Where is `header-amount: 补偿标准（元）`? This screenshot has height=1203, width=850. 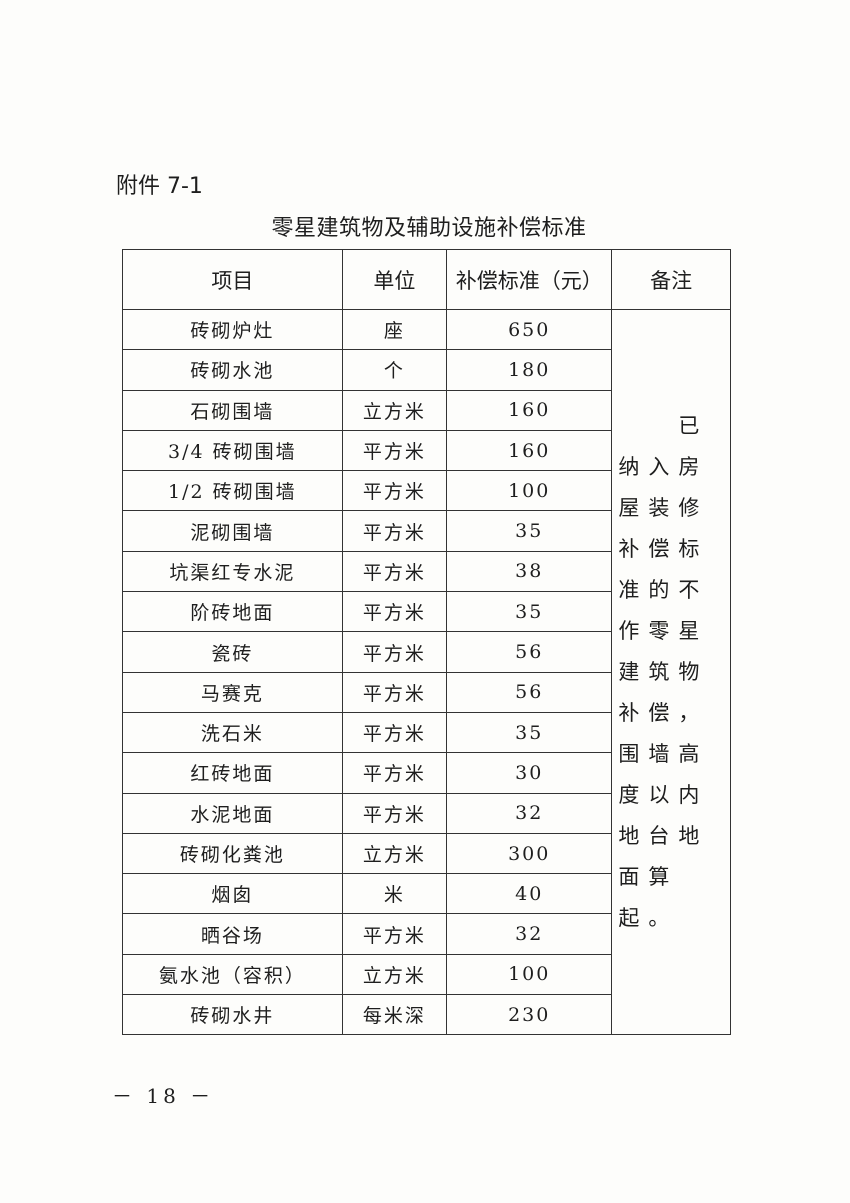 header-amount: 补偿标准（元） is located at coordinates (529, 279).